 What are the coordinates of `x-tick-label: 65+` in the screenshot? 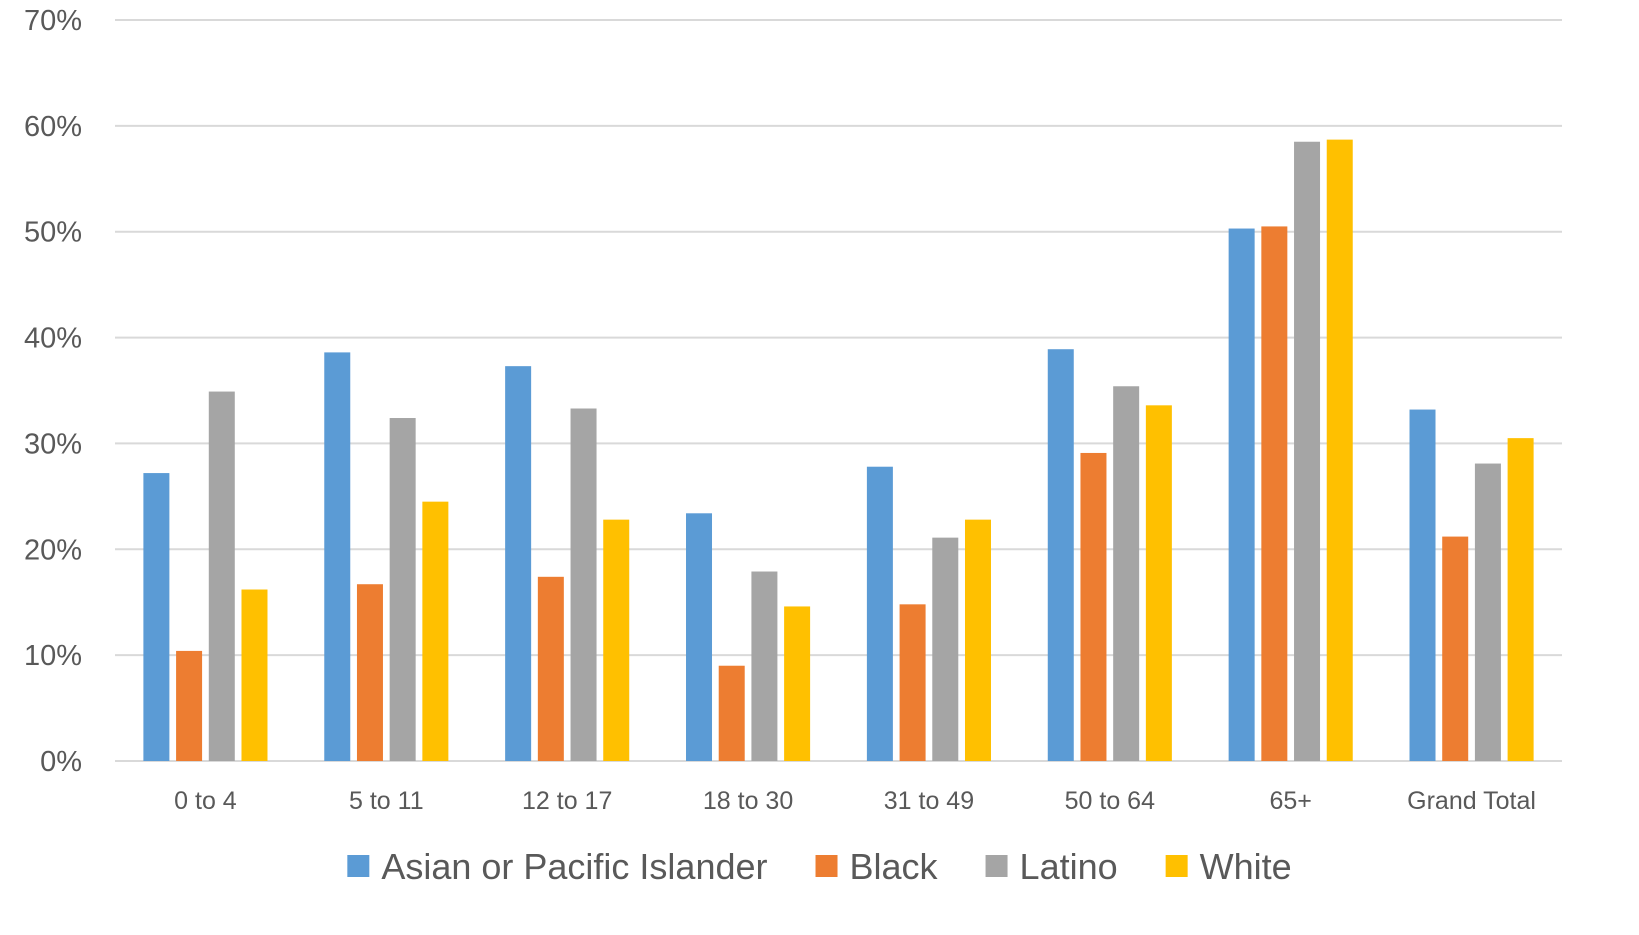 It's located at (1290, 801).